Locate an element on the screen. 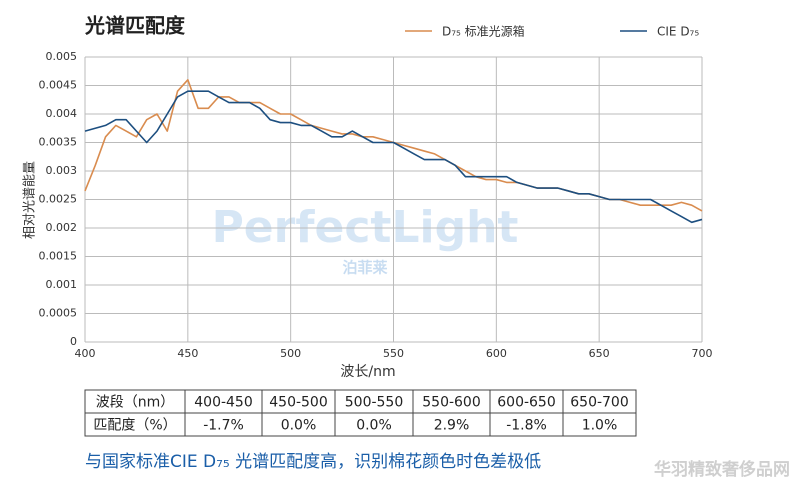 This screenshot has height=484, width=800. y-tick-label: 0.0025 is located at coordinates (58, 199).